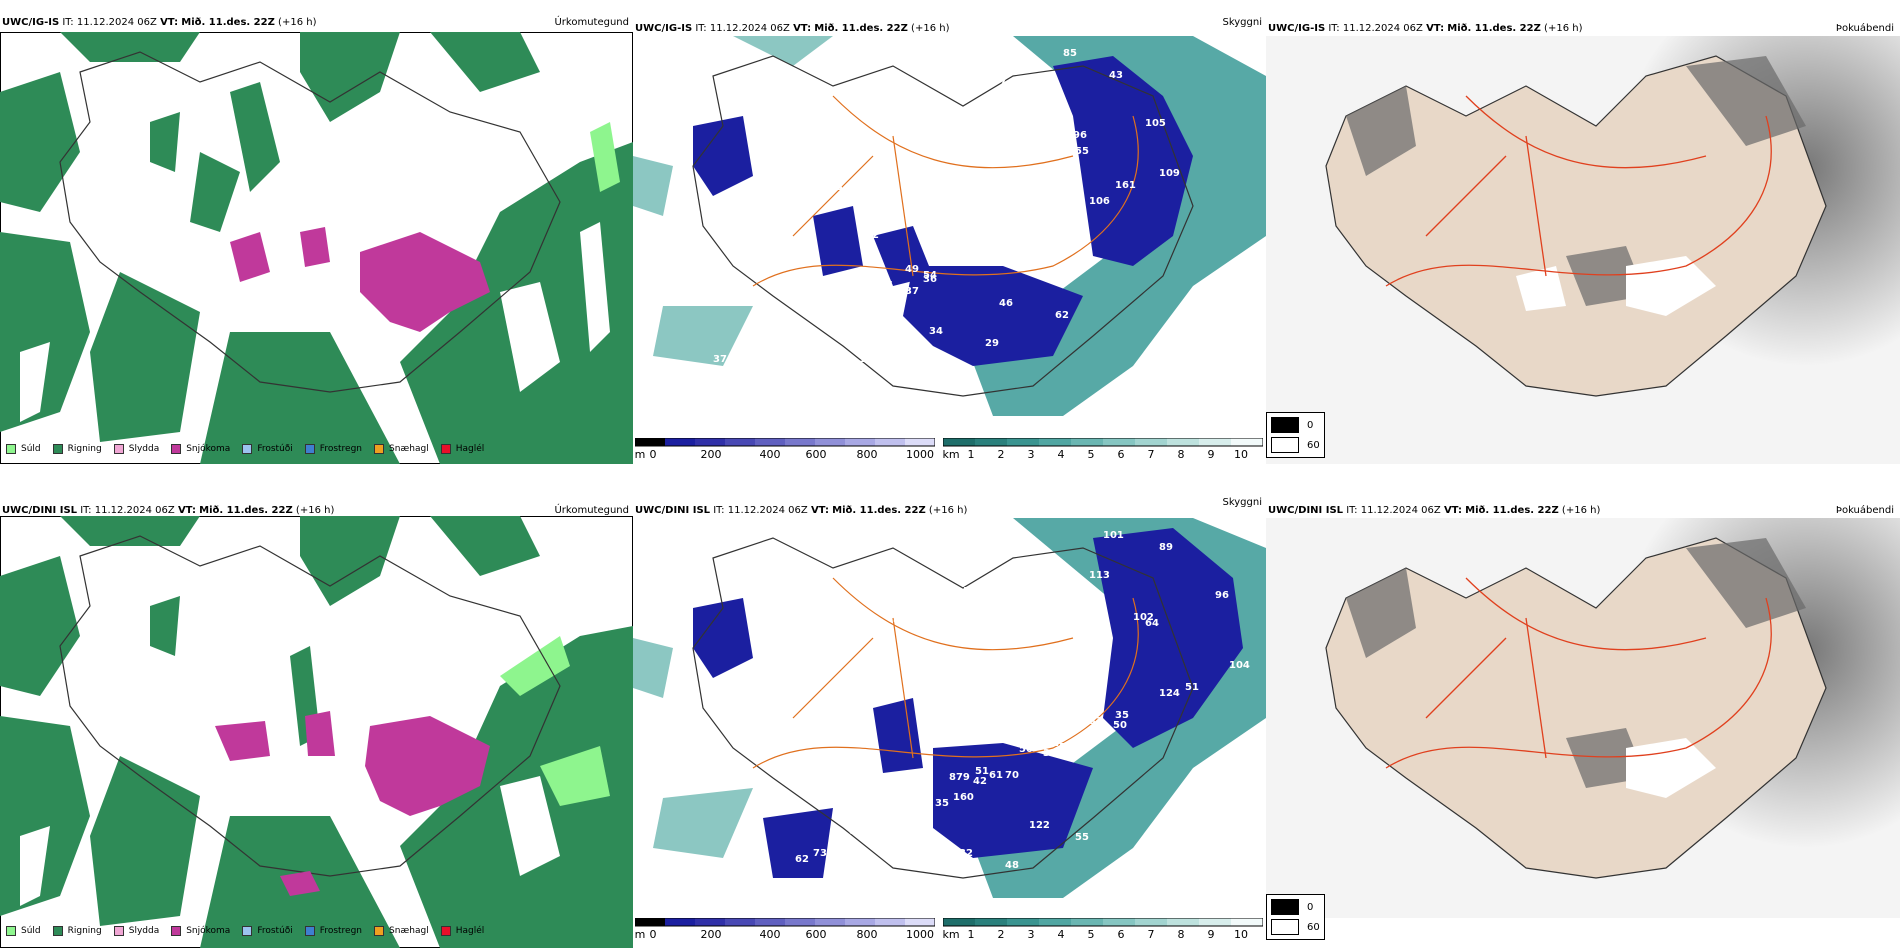 Image resolution: width=1900 pixels, height=950 pixels. I want to click on cloud-base-label: 46, so click(886, 285).